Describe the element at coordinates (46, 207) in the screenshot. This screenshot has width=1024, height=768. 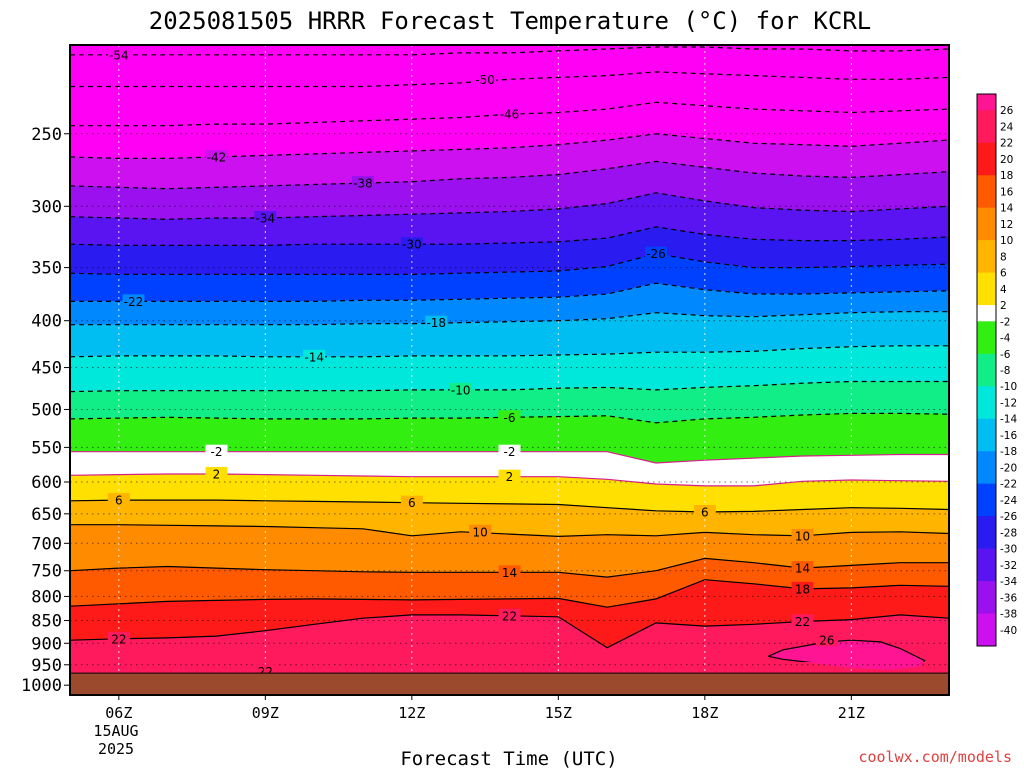
I see `y-tick-label: 300` at that location.